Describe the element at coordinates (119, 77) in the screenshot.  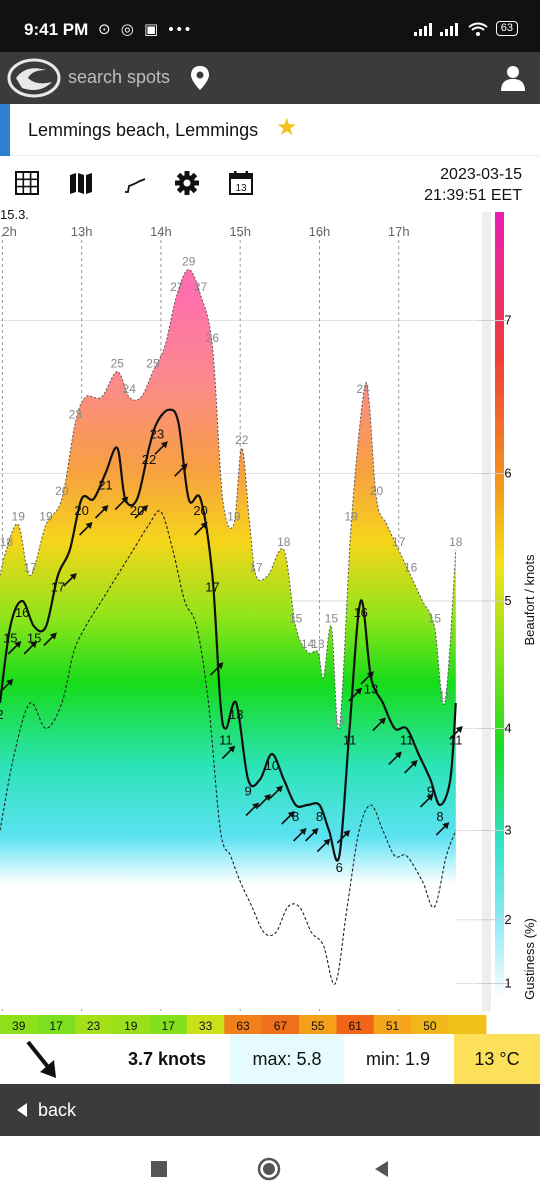
I see `search-input: search spots` at that location.